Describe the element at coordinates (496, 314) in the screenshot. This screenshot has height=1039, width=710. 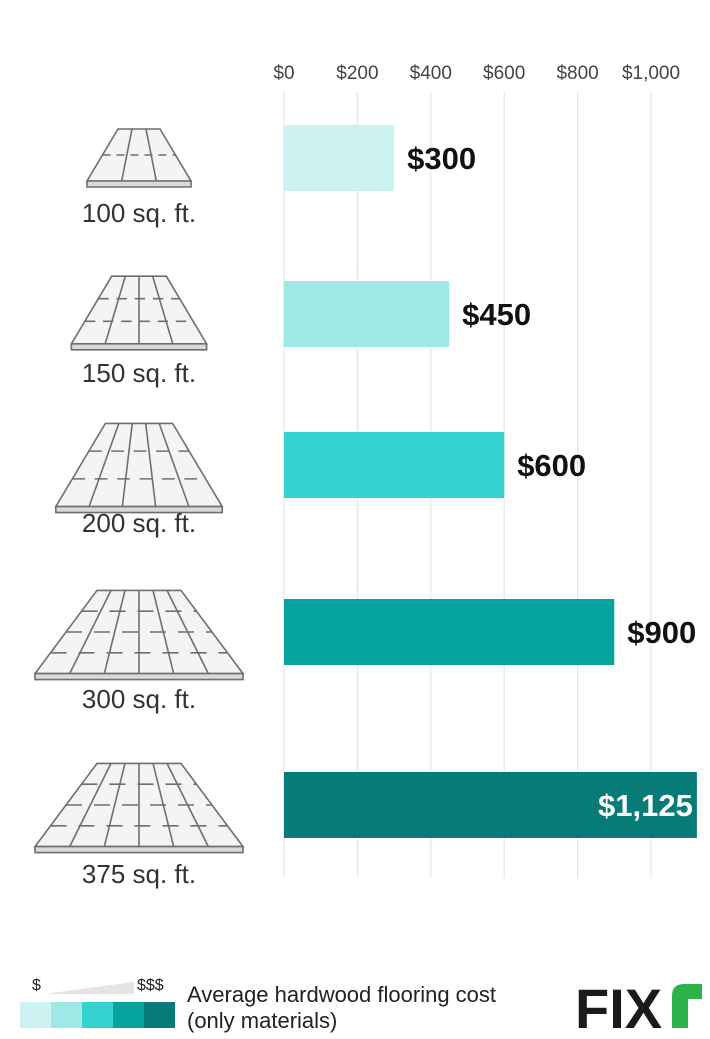
I see `value-label: $450` at that location.